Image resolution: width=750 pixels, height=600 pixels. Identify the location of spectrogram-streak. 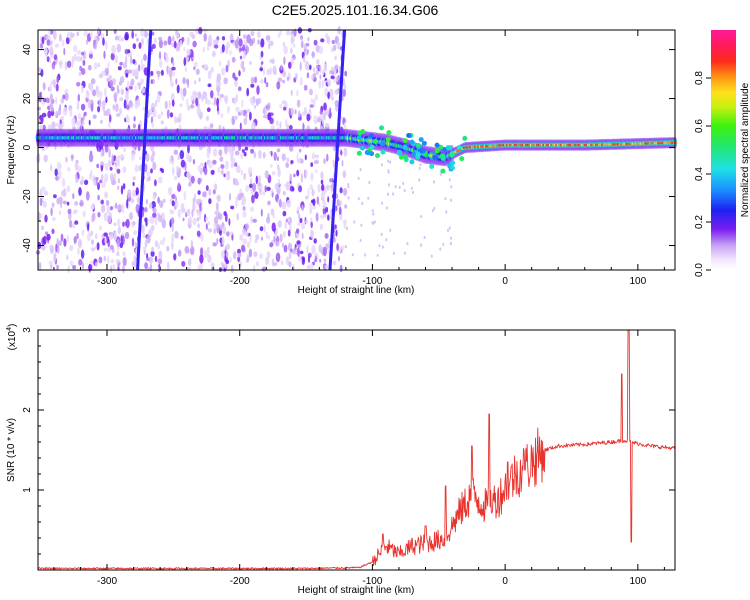
(144, 150).